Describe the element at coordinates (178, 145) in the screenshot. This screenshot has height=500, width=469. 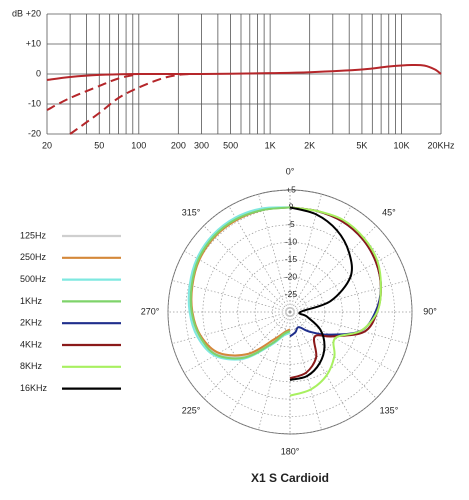
I see `x-tick-label: 200` at that location.